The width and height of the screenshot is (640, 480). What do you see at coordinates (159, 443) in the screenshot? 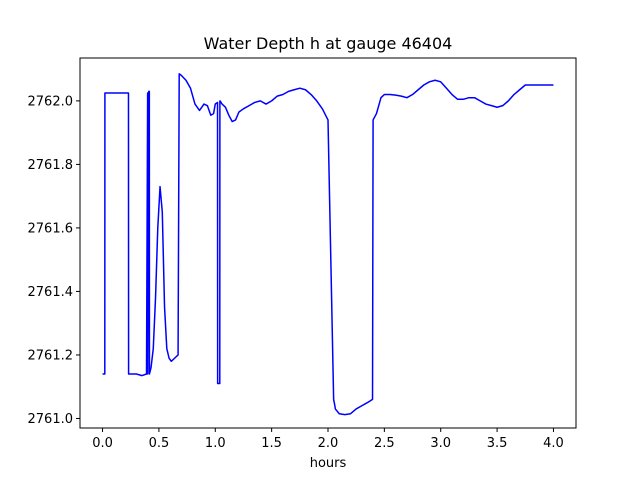
I see `x-tick-label: 0.5` at bounding box center [159, 443].